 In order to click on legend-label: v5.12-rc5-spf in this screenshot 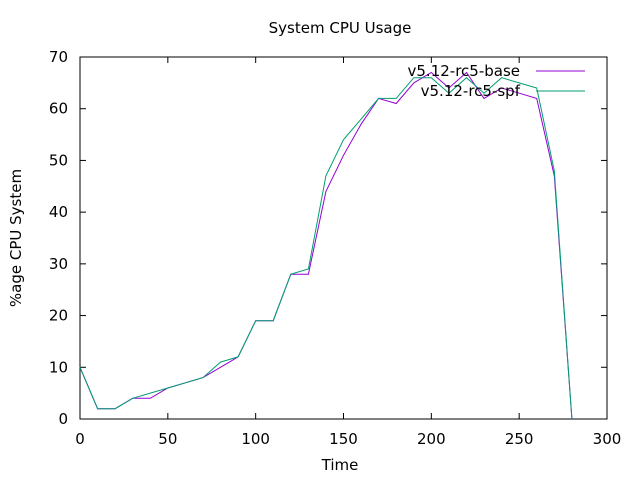, I will do `click(471, 91)`.